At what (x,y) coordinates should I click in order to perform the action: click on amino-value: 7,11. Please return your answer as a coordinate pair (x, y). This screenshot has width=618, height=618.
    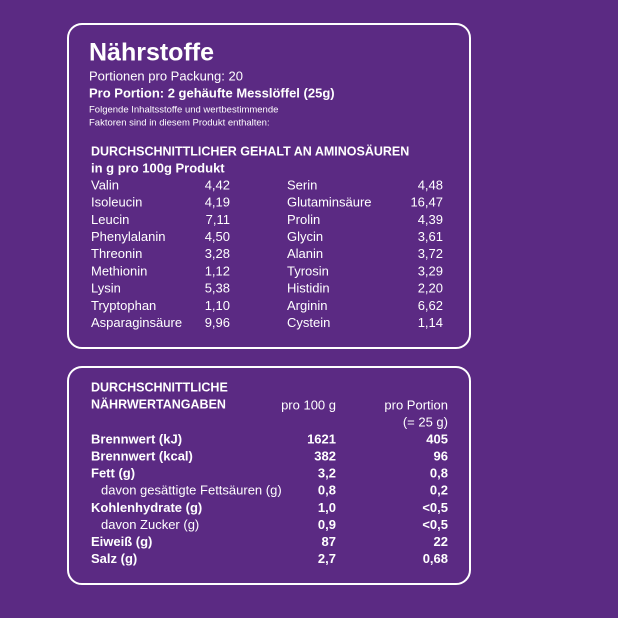
    Looking at the image, I should click on (218, 219).